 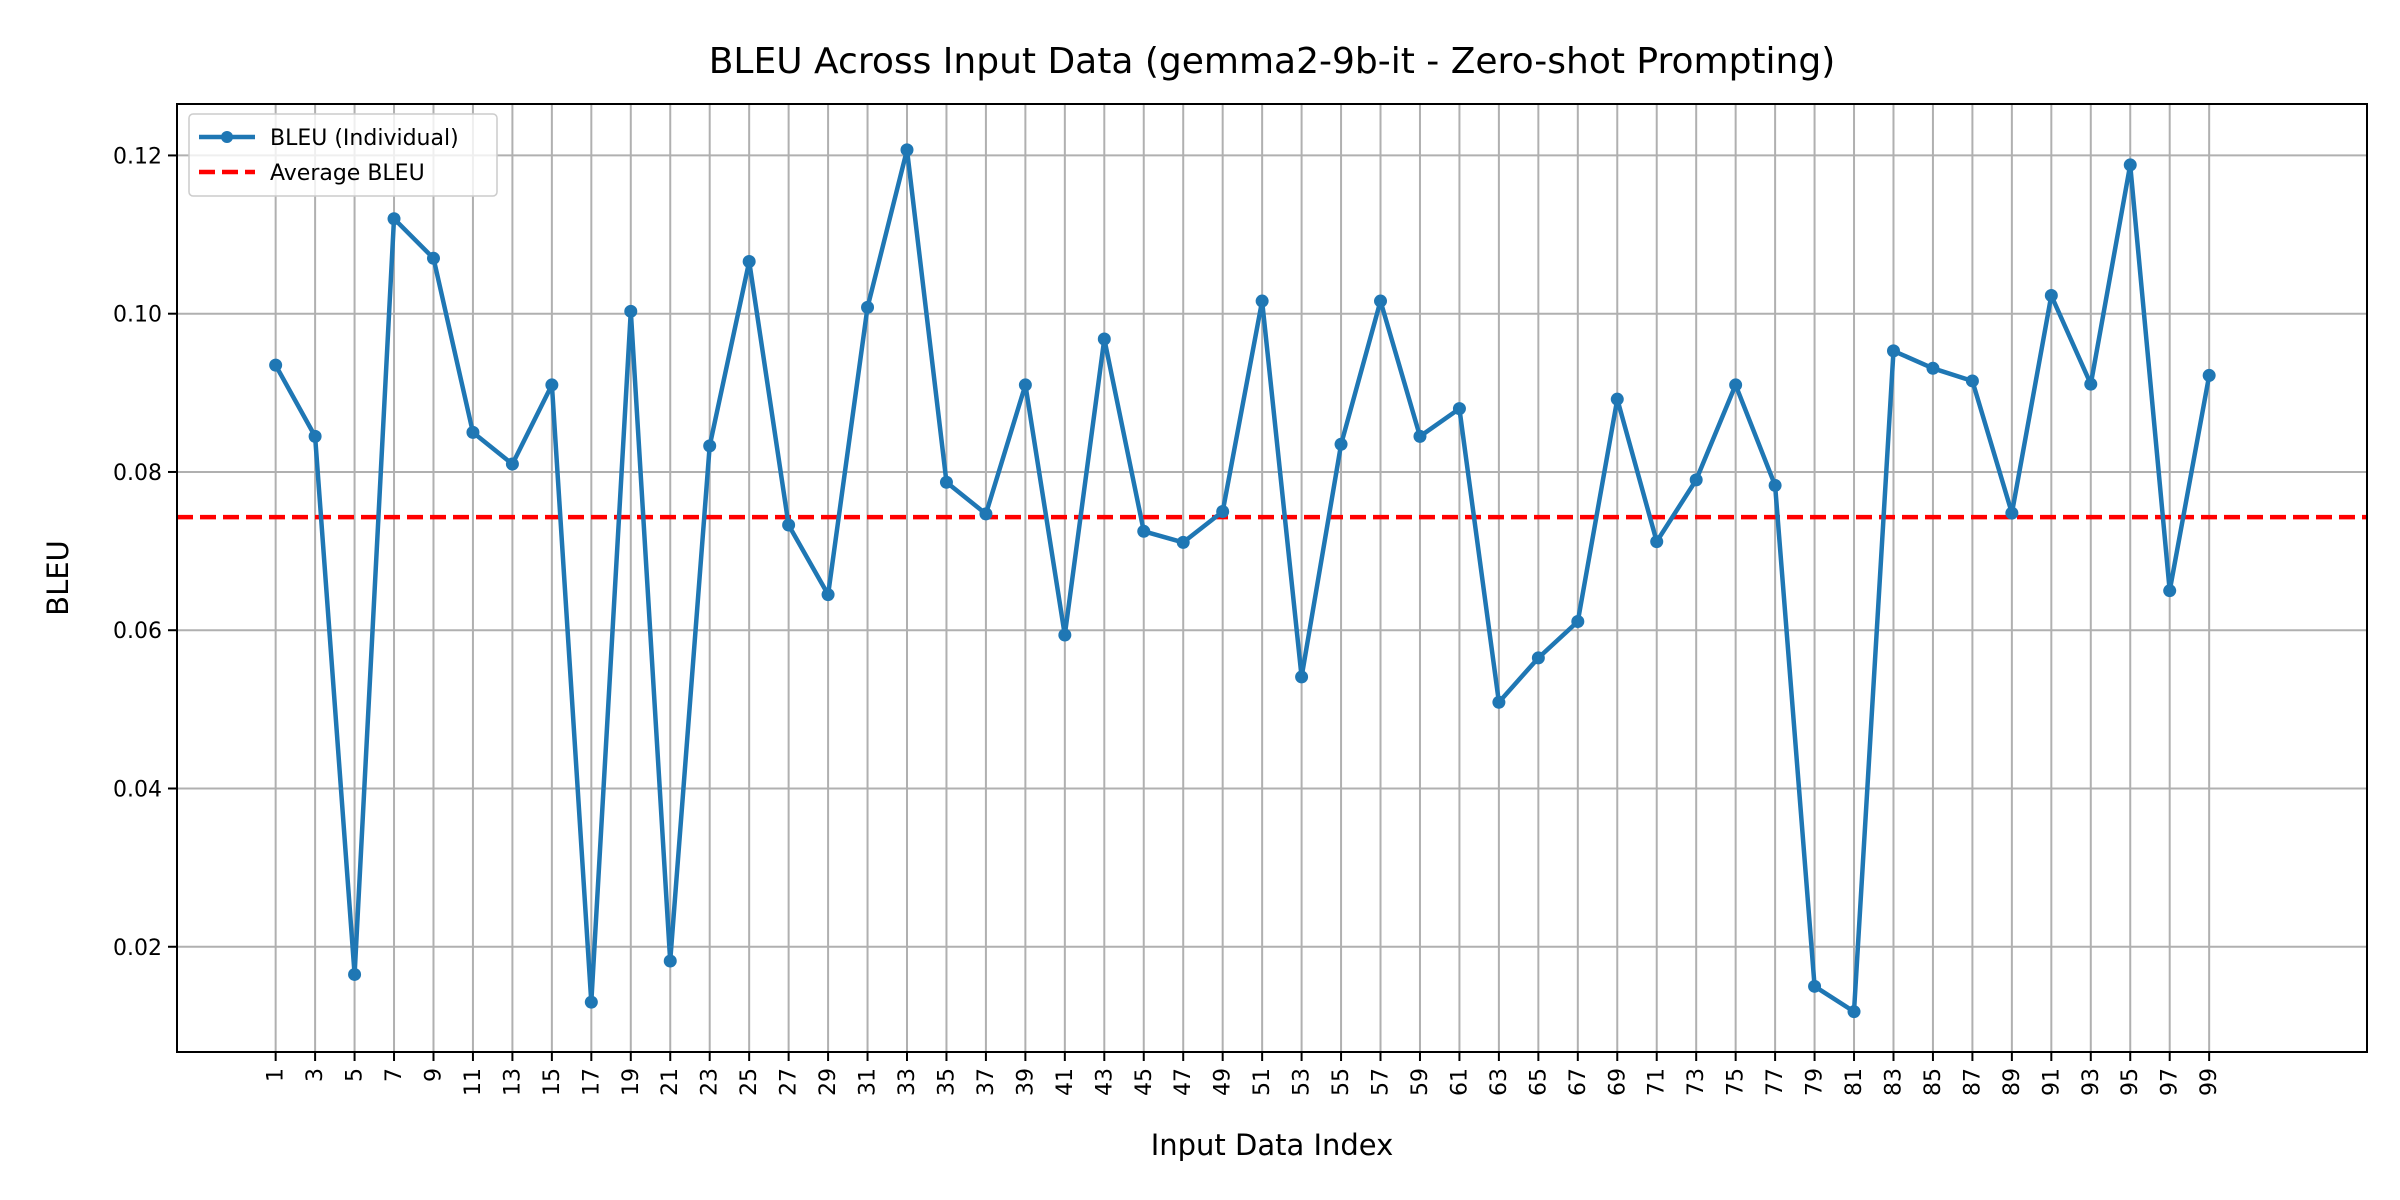 What do you see at coordinates (137, 789) in the screenshot?
I see `y-tick-label: 0.04` at bounding box center [137, 789].